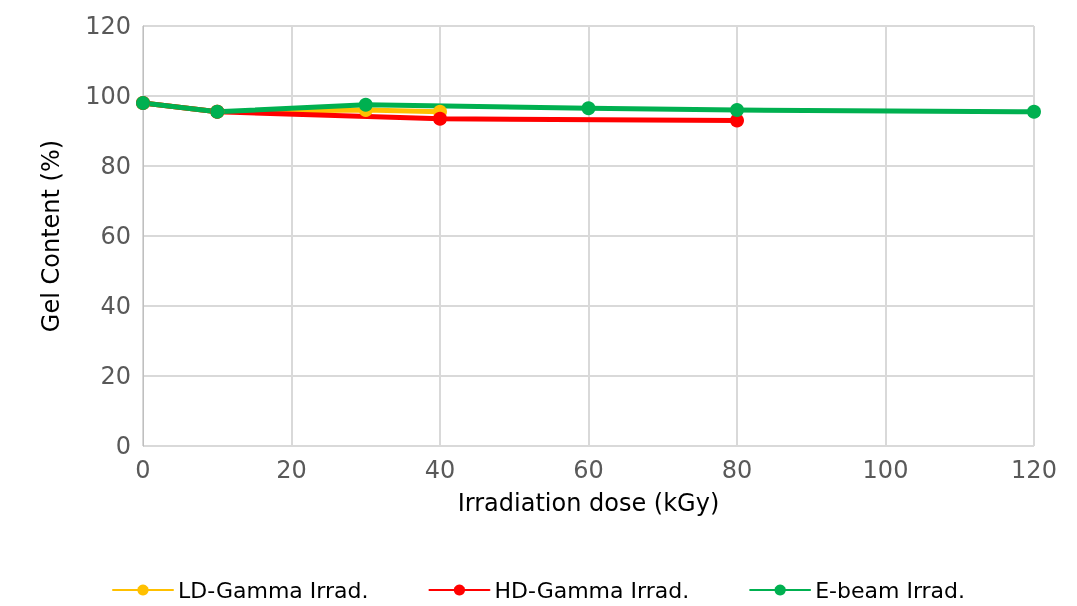 Image resolution: width=1077 pixels, height=606 pixels. Describe the element at coordinates (51, 236) in the screenshot. I see `y-axis-title: Gel Content (%)` at that location.